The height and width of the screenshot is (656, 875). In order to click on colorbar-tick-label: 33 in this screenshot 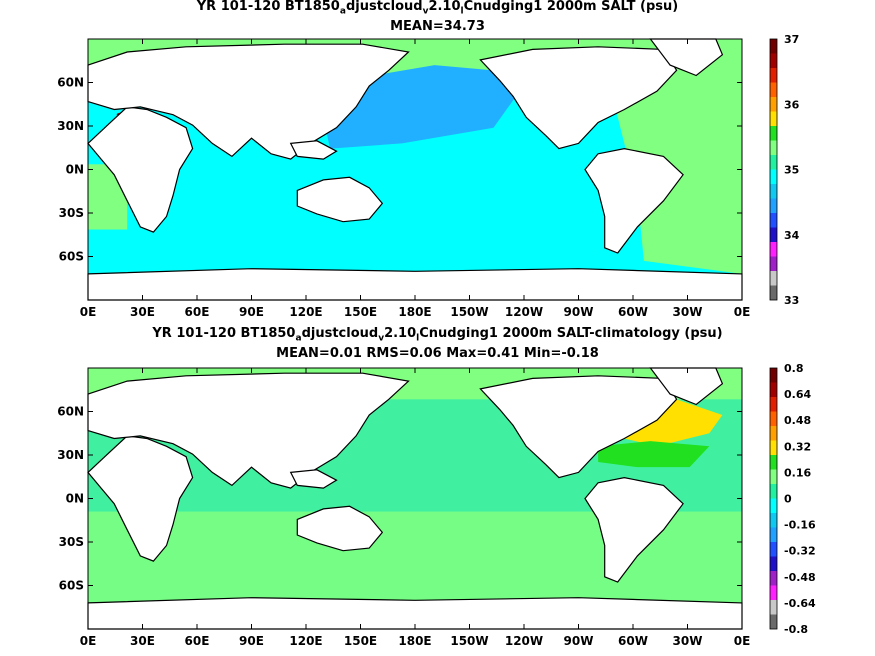, I will do `click(791, 300)`.